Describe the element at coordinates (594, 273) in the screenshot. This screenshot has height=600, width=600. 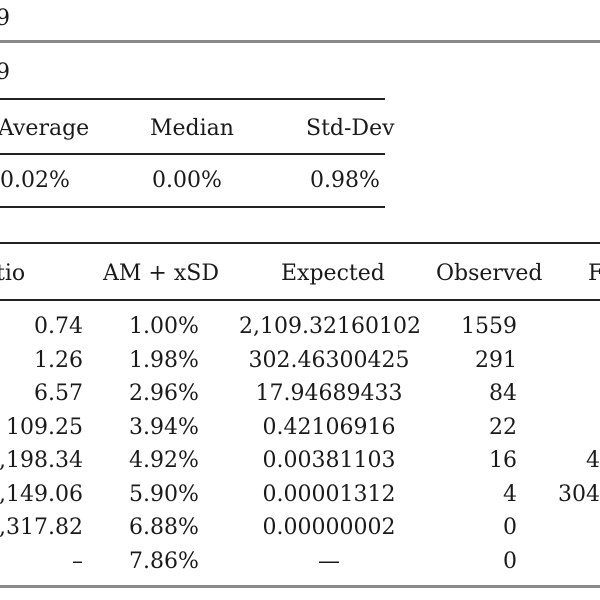
I see `col-header-extra: F` at that location.